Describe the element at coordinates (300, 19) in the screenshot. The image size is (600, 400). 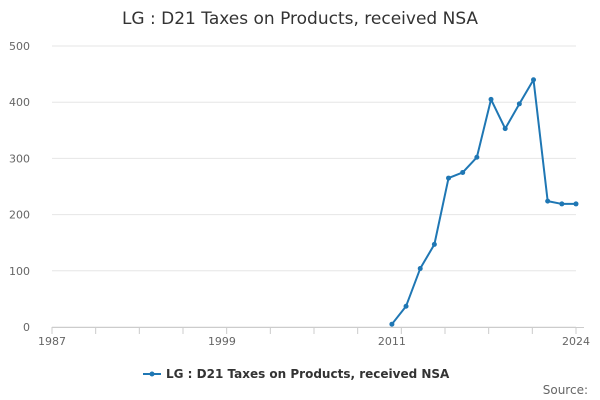
I see `chart-title: LG : D21 Taxes on Products, received NSA` at that location.